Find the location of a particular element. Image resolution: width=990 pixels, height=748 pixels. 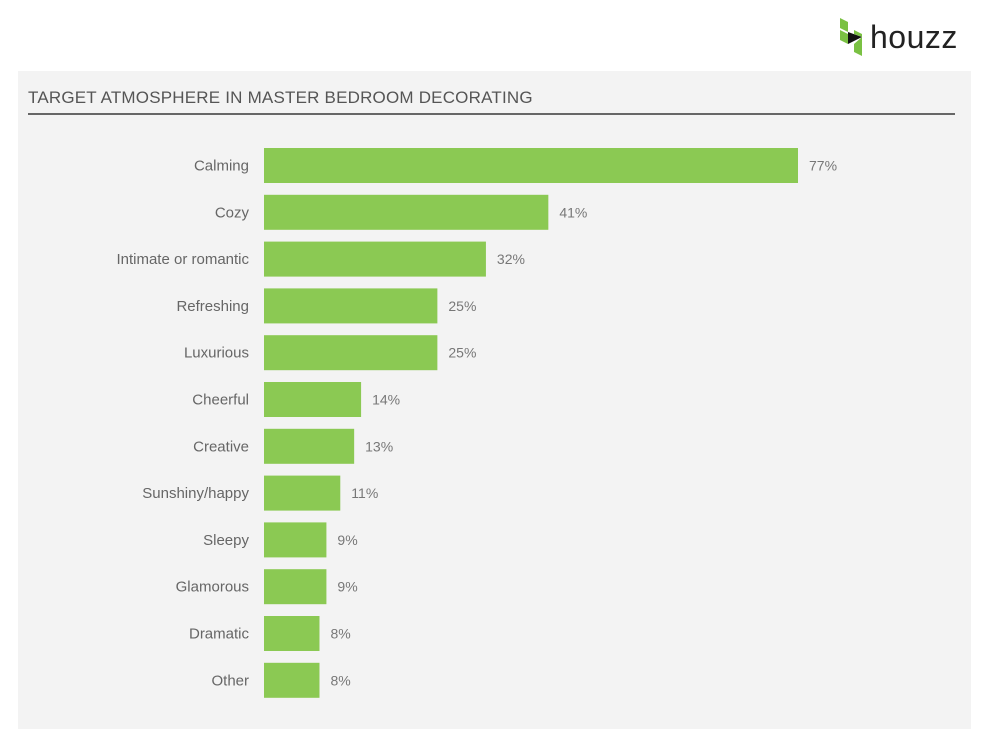

category-label: Intimate or romantic is located at coordinates (182, 259).